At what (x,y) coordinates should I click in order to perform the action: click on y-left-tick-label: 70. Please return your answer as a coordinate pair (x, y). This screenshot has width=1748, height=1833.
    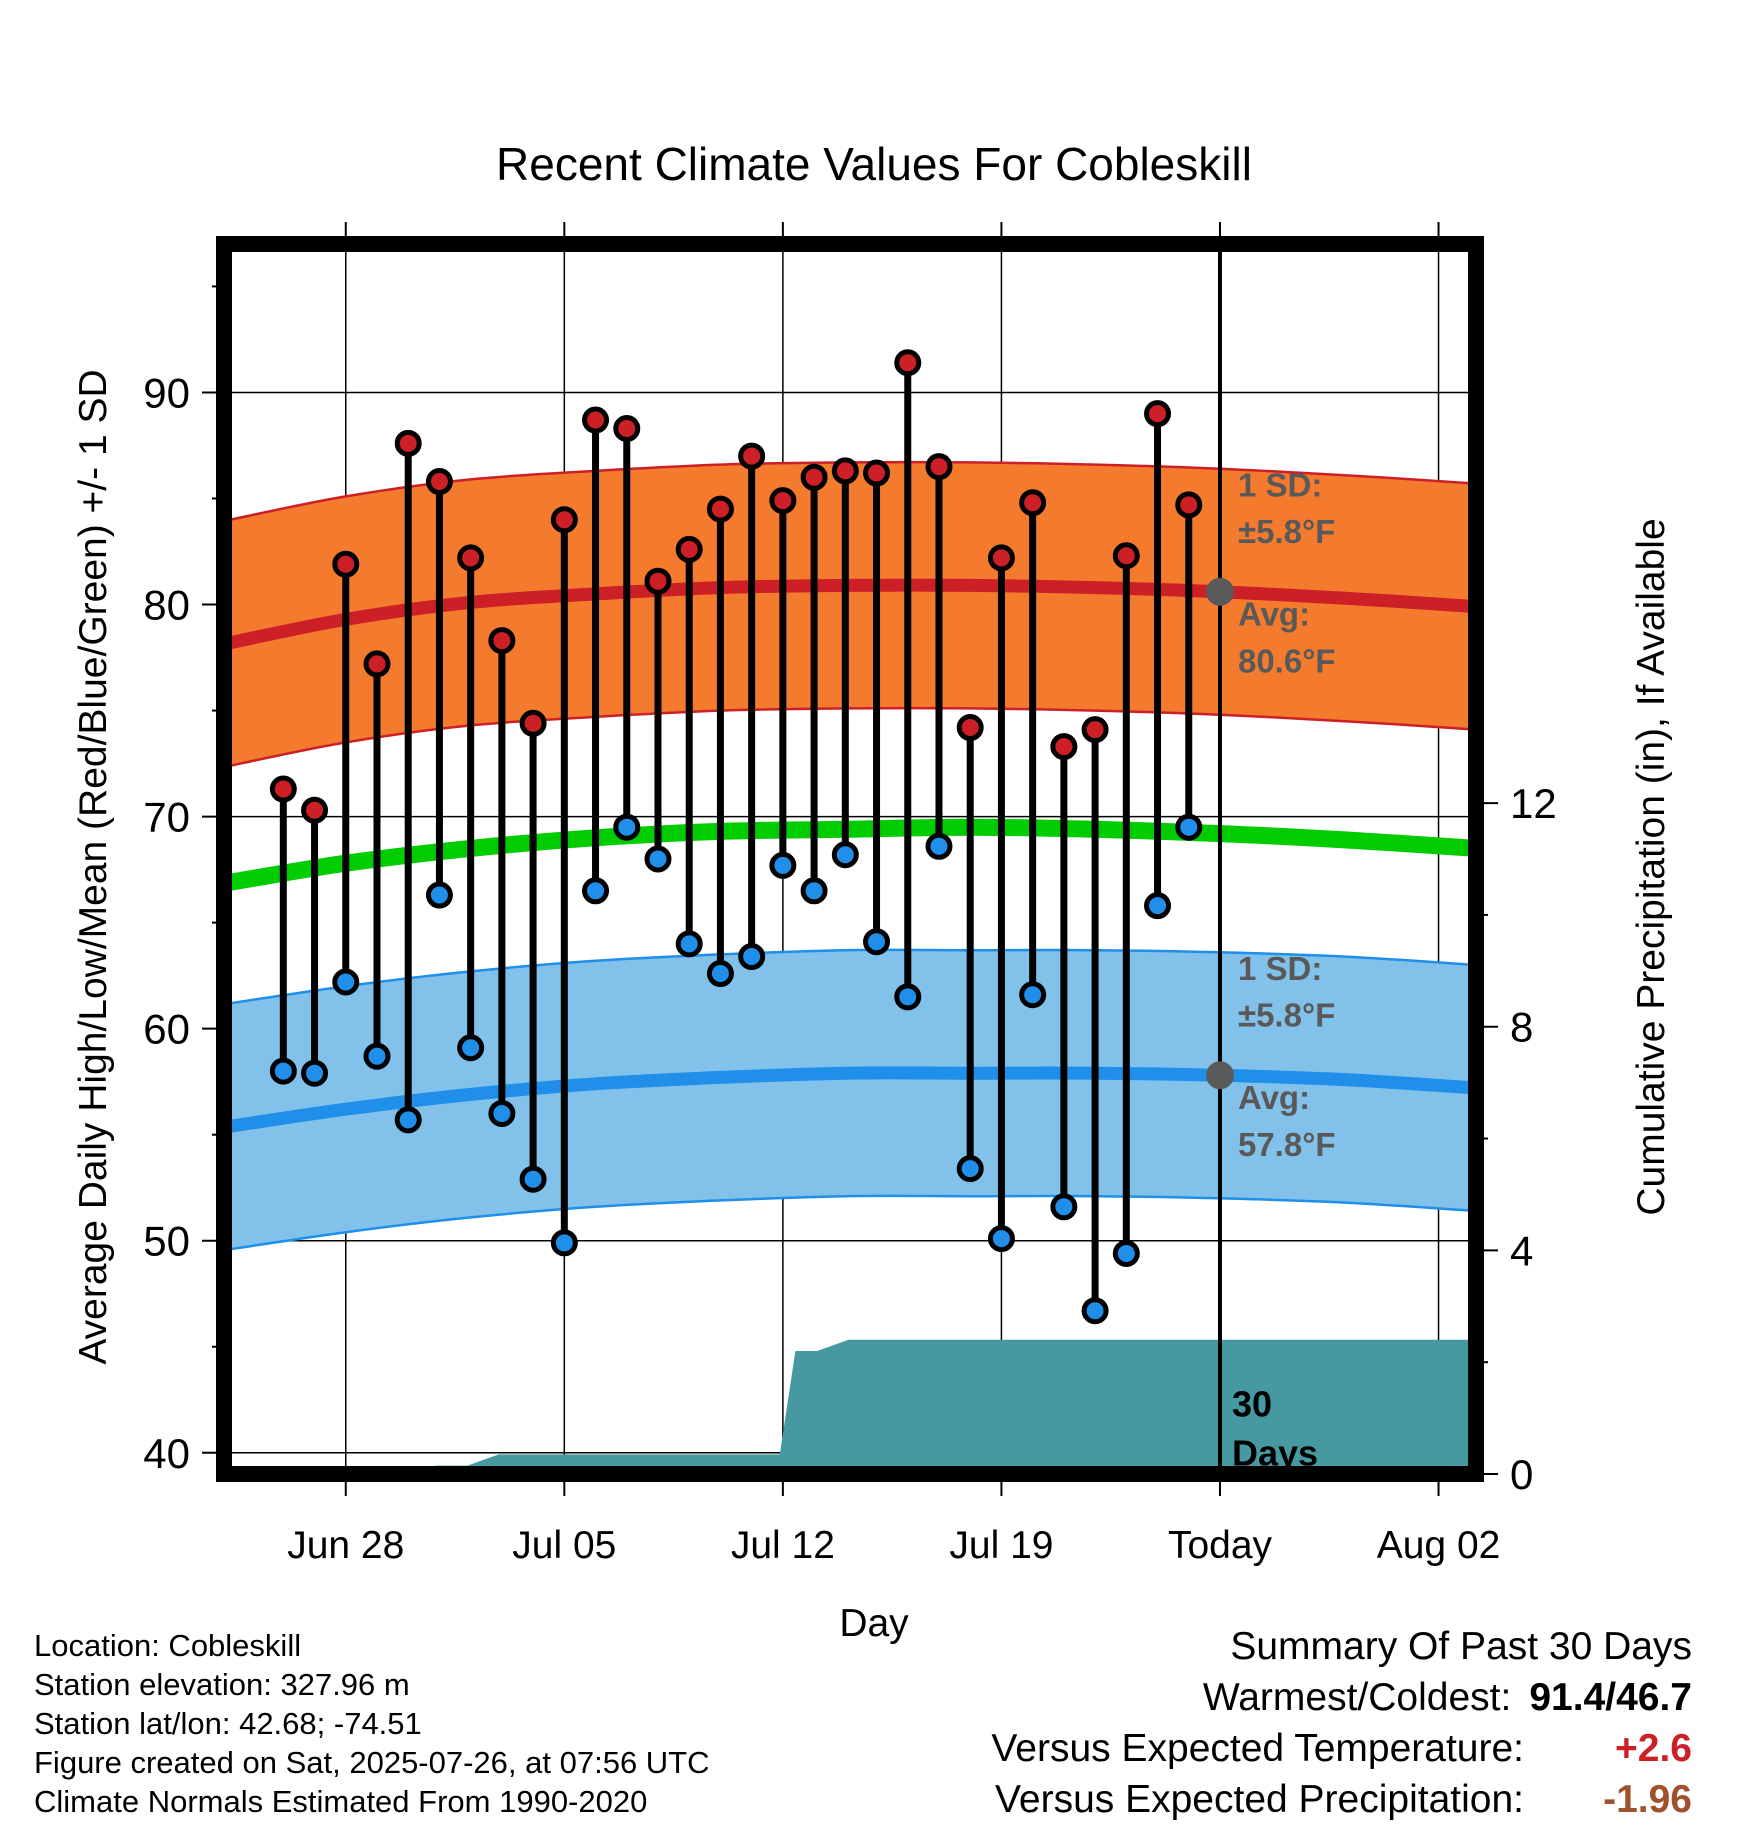
    Looking at the image, I should click on (166, 817).